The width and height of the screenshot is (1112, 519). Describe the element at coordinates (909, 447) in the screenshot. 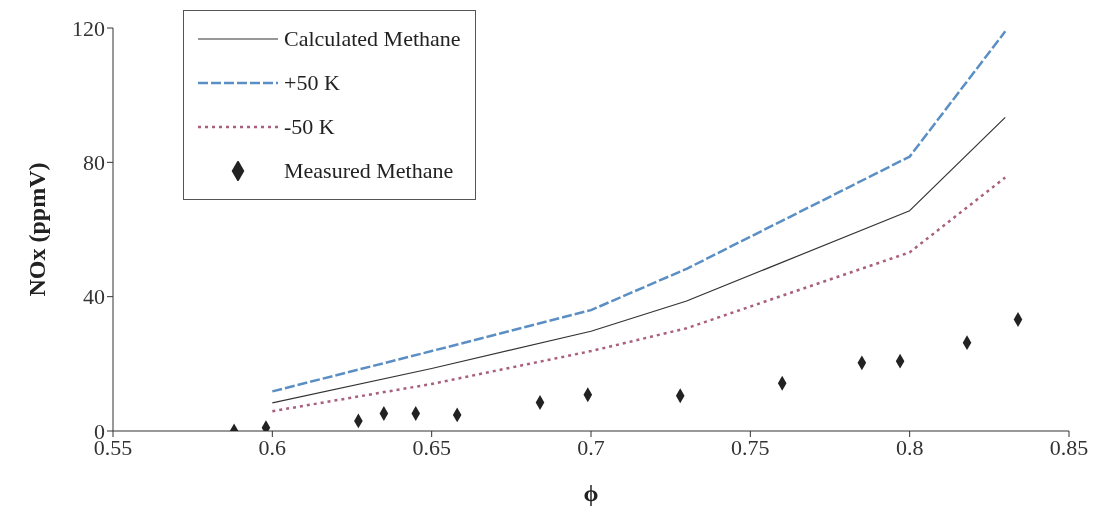

I see `x-tick-label: 0.8` at that location.